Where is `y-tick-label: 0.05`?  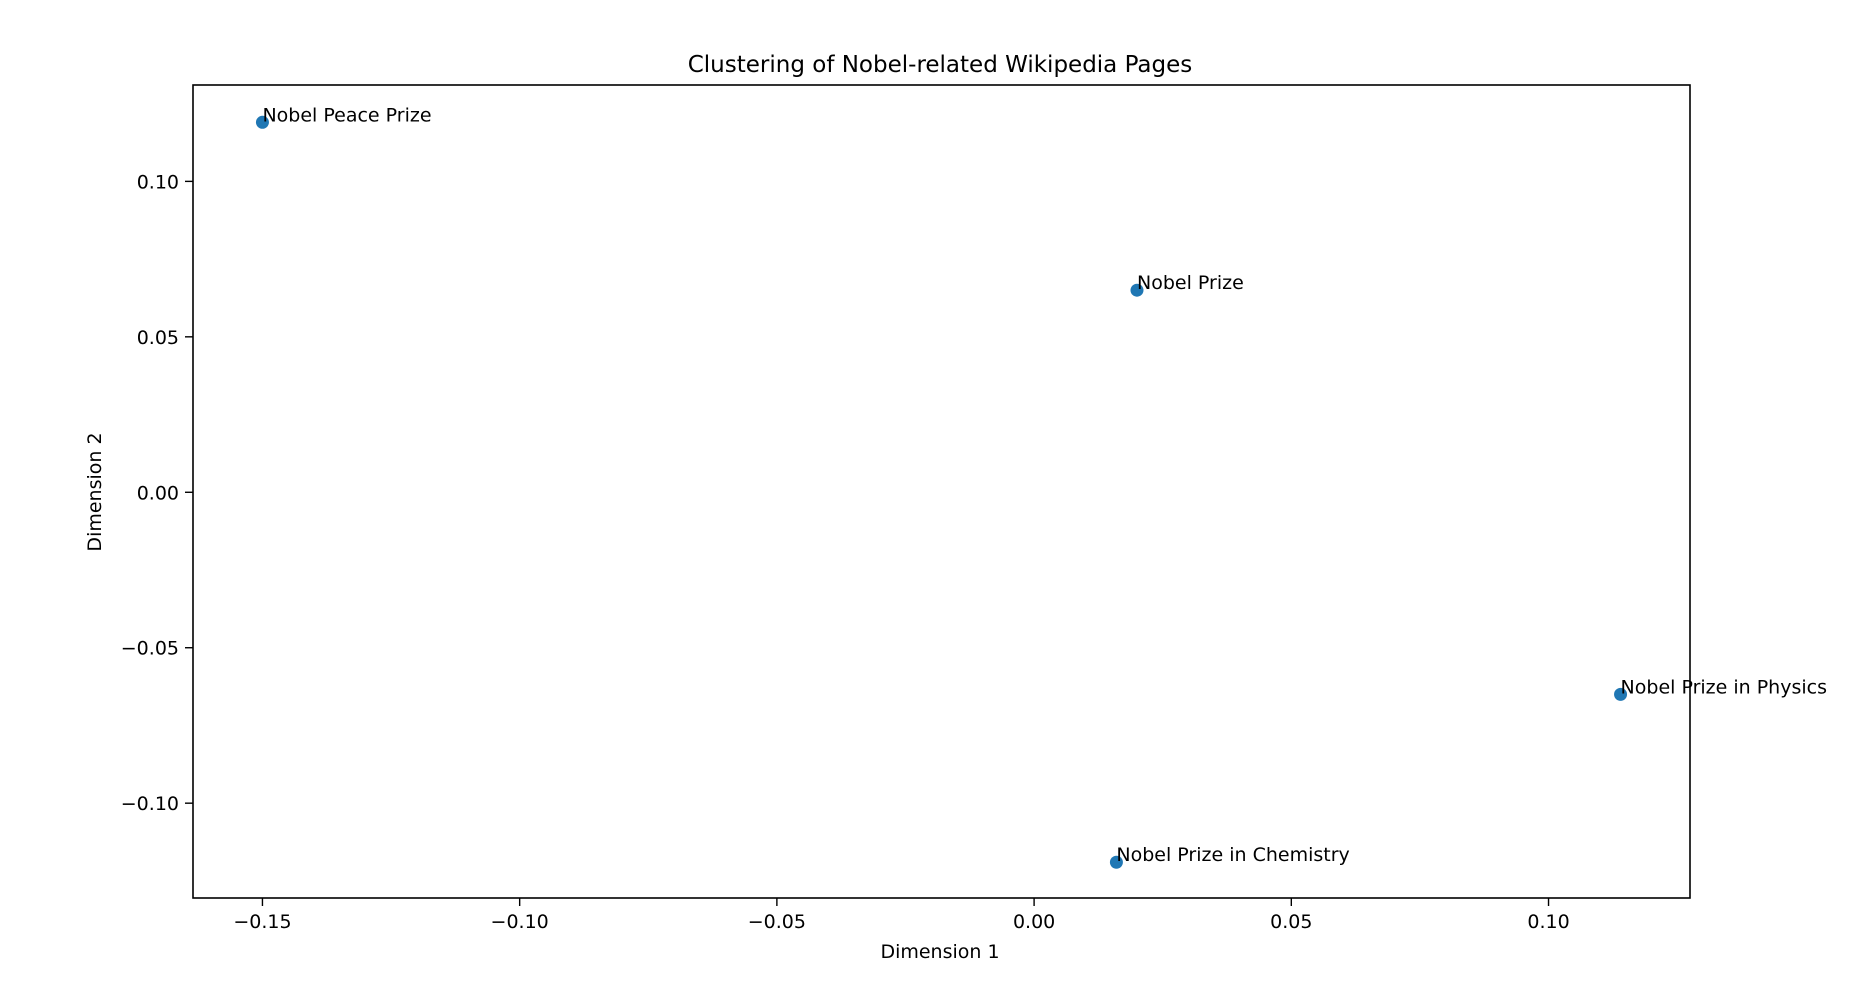 y-tick-label: 0.05 is located at coordinates (158, 338).